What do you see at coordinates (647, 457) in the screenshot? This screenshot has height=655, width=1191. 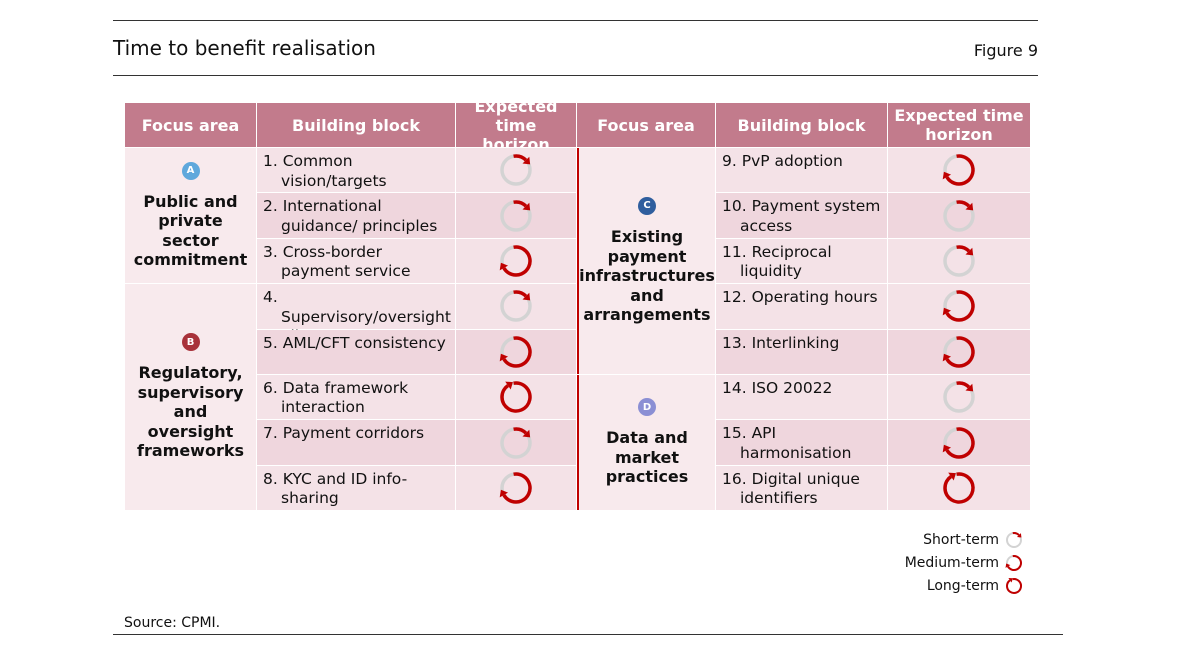 I see `focus-label: Data and market practices` at bounding box center [647, 457].